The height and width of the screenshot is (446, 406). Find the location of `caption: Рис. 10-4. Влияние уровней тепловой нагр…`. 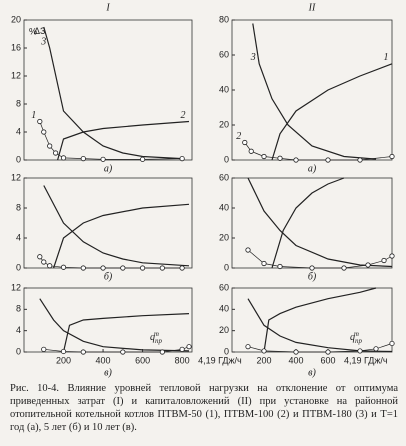

caption: Рис. 10-4. Влияние уровней тепловой нагр… is located at coordinates (204, 408).